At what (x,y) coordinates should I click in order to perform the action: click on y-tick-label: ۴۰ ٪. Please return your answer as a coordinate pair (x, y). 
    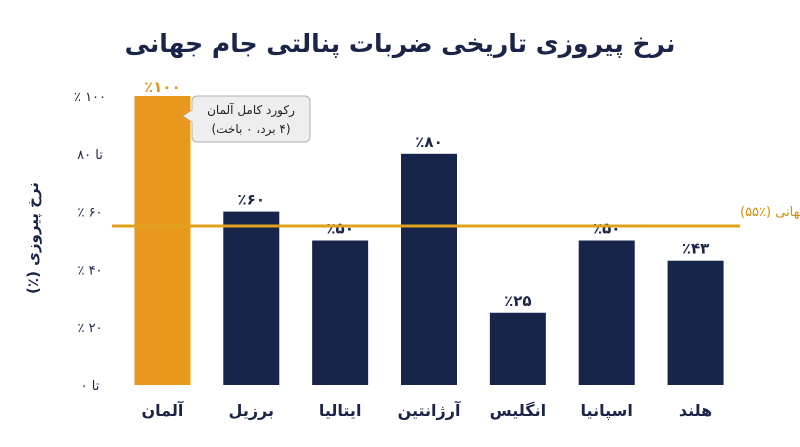
    Looking at the image, I should click on (89, 270).